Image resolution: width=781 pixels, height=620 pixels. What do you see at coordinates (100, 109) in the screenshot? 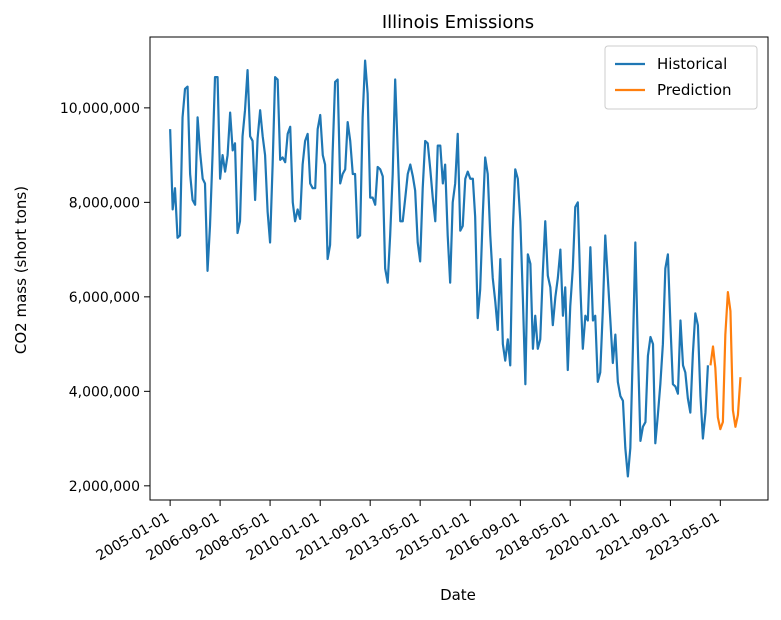
I see `y-tick-label: 10,000,000` at bounding box center [100, 109].